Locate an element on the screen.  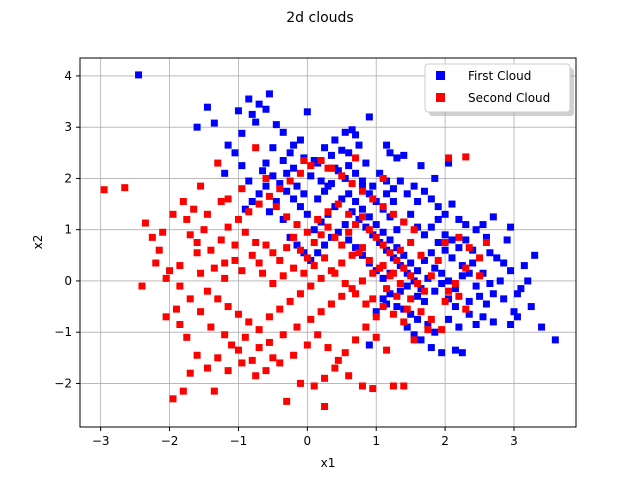
x-tick-label: 3 is located at coordinates (514, 441).